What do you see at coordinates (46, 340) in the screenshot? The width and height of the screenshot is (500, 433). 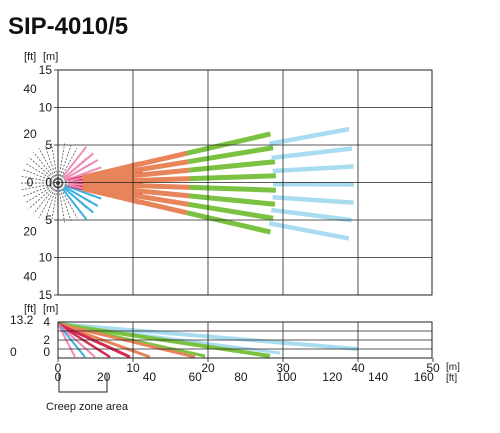 I see `side-m-tick-label: 2` at bounding box center [46, 340].